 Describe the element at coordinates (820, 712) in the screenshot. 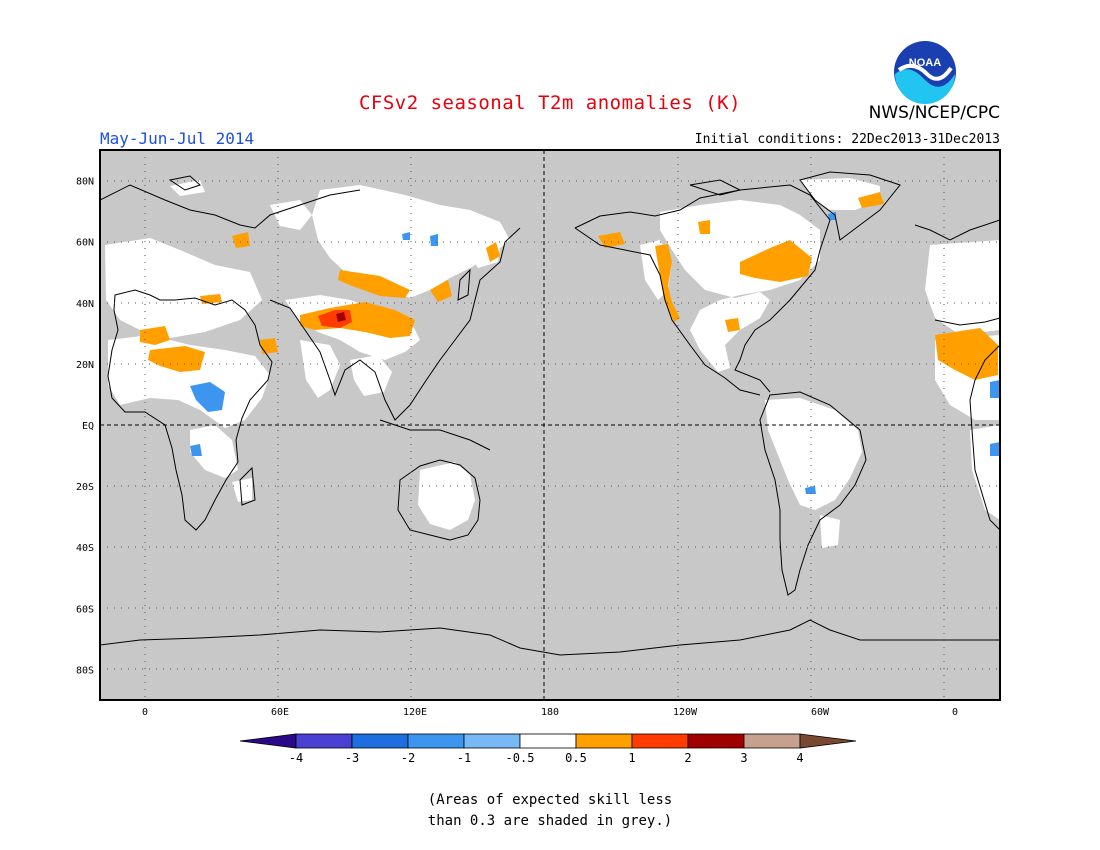

I see `lon-label: 60W` at that location.